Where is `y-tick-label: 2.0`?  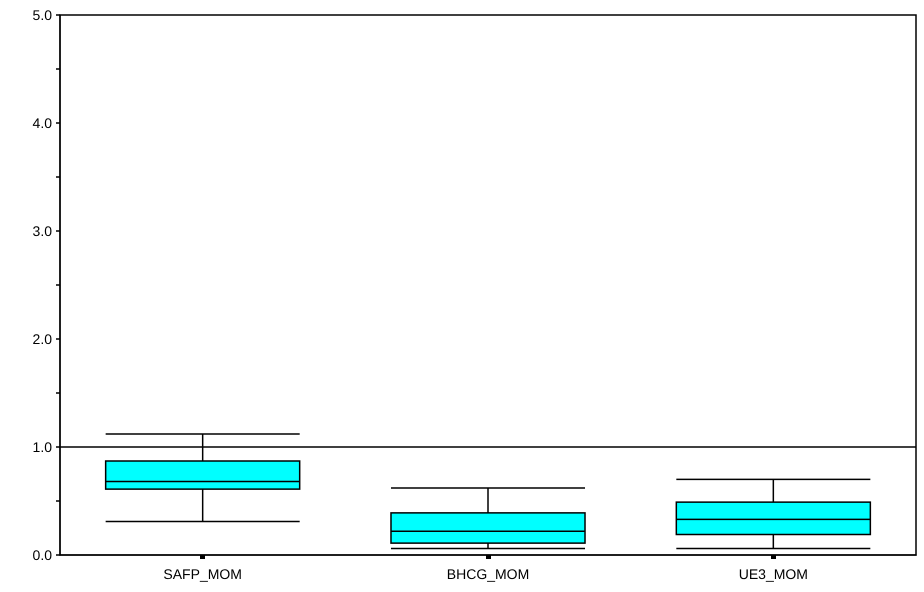
y-tick-label: 2.0 is located at coordinates (42, 339).